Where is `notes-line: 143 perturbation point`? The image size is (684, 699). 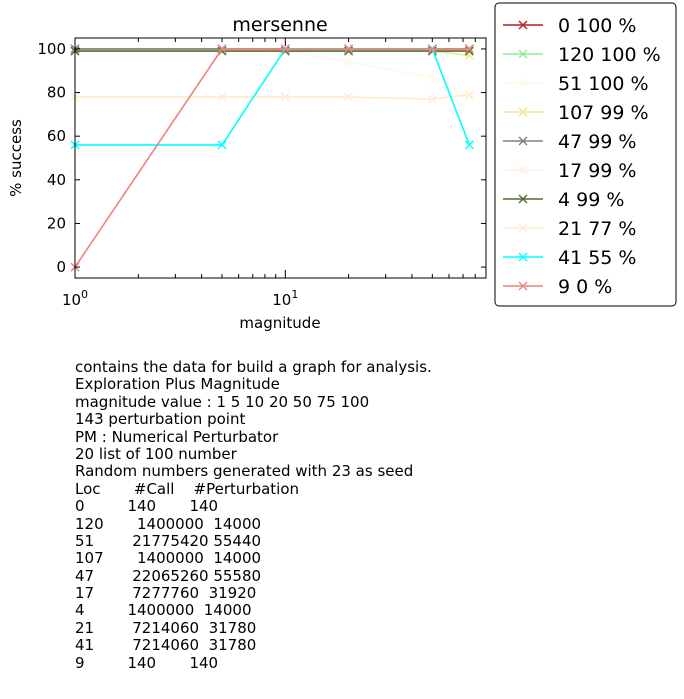 notes-line: 143 perturbation point is located at coordinates (160, 419).